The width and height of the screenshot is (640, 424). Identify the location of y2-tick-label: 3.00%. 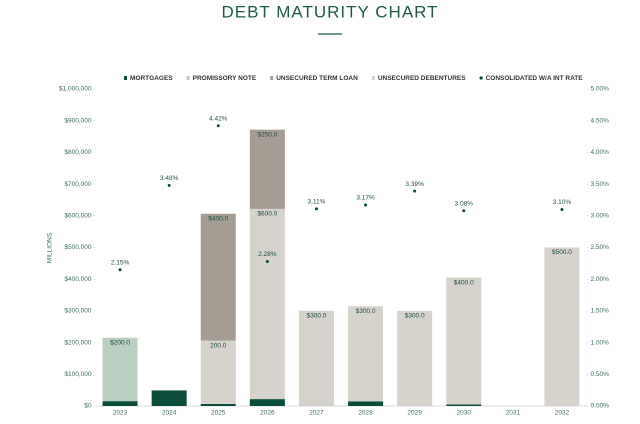
(600, 216).